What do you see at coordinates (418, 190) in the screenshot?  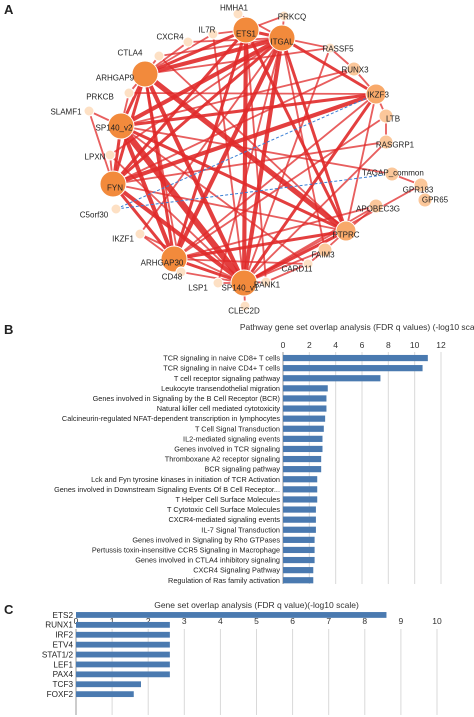 I see `network-label-gpr183: GPR183` at bounding box center [418, 190].